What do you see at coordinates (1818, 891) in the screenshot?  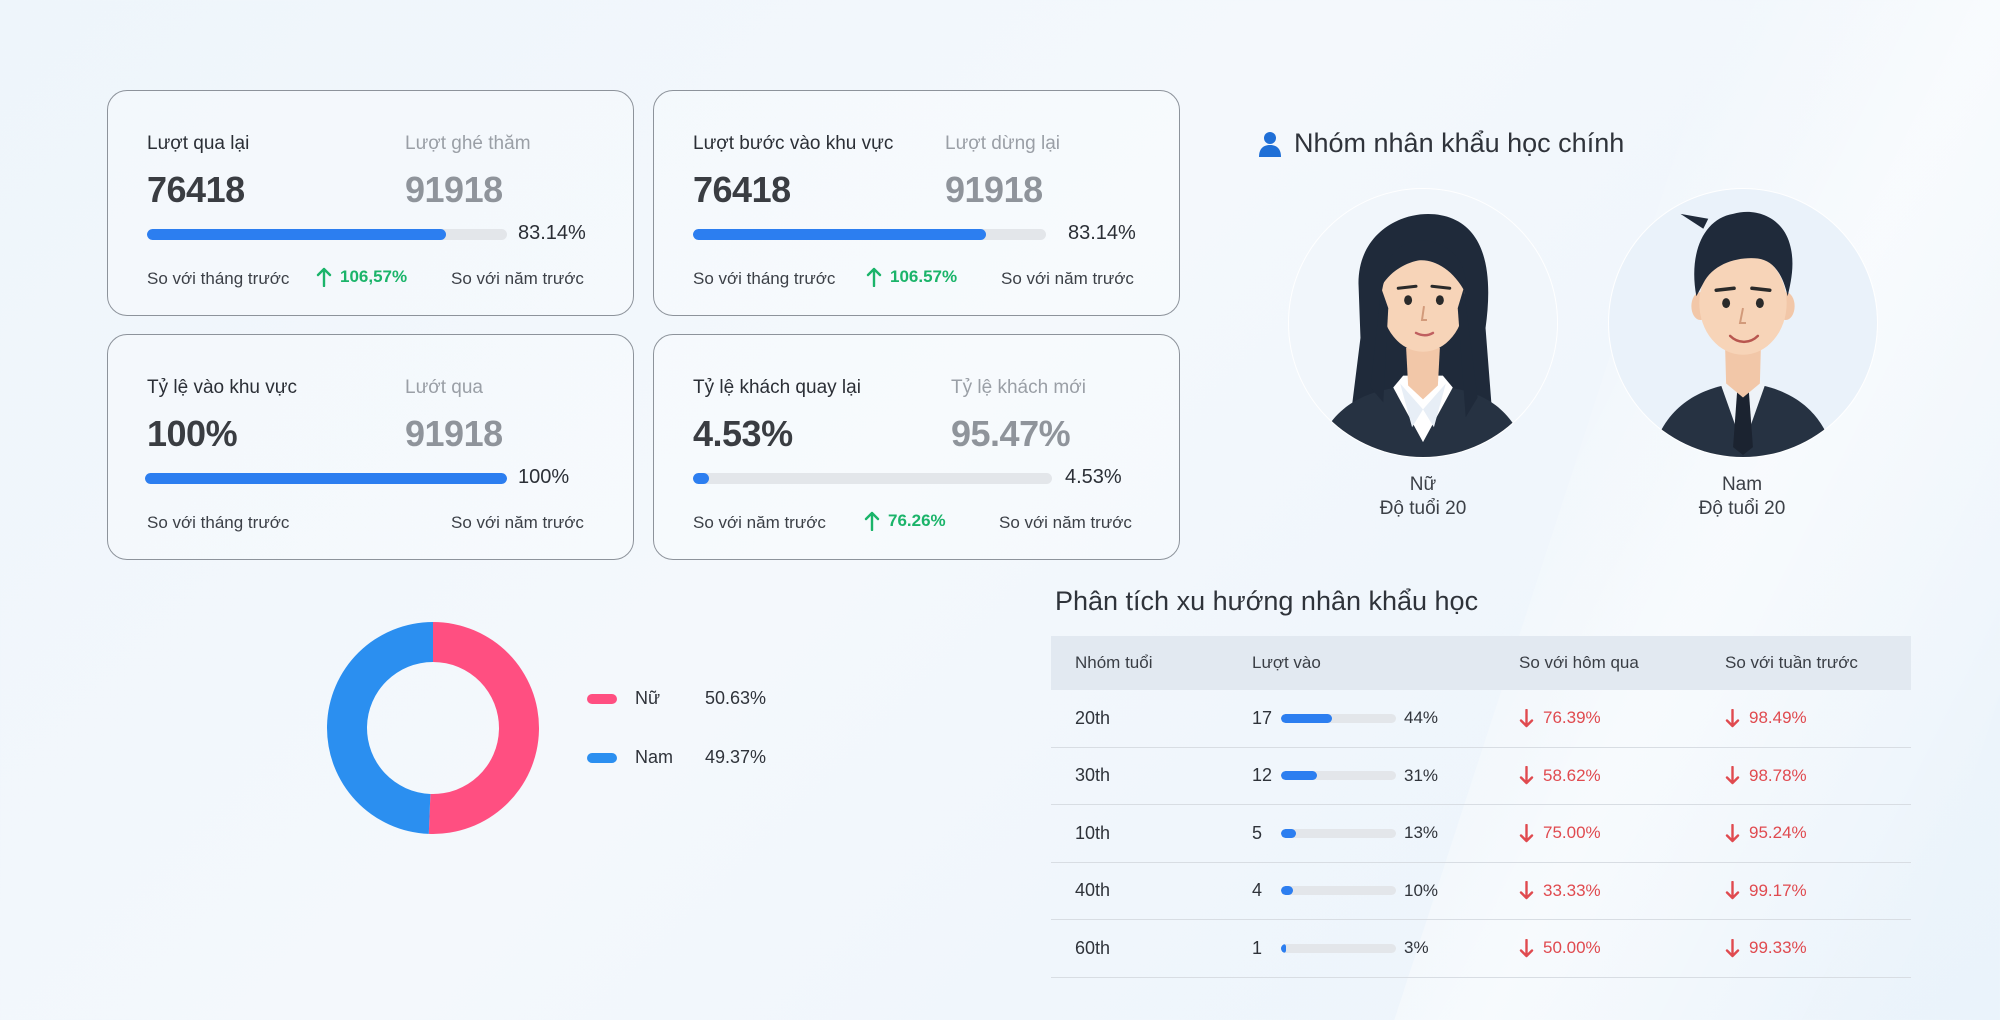 I see `vs-last-week-cell: 99.17%` at bounding box center [1818, 891].